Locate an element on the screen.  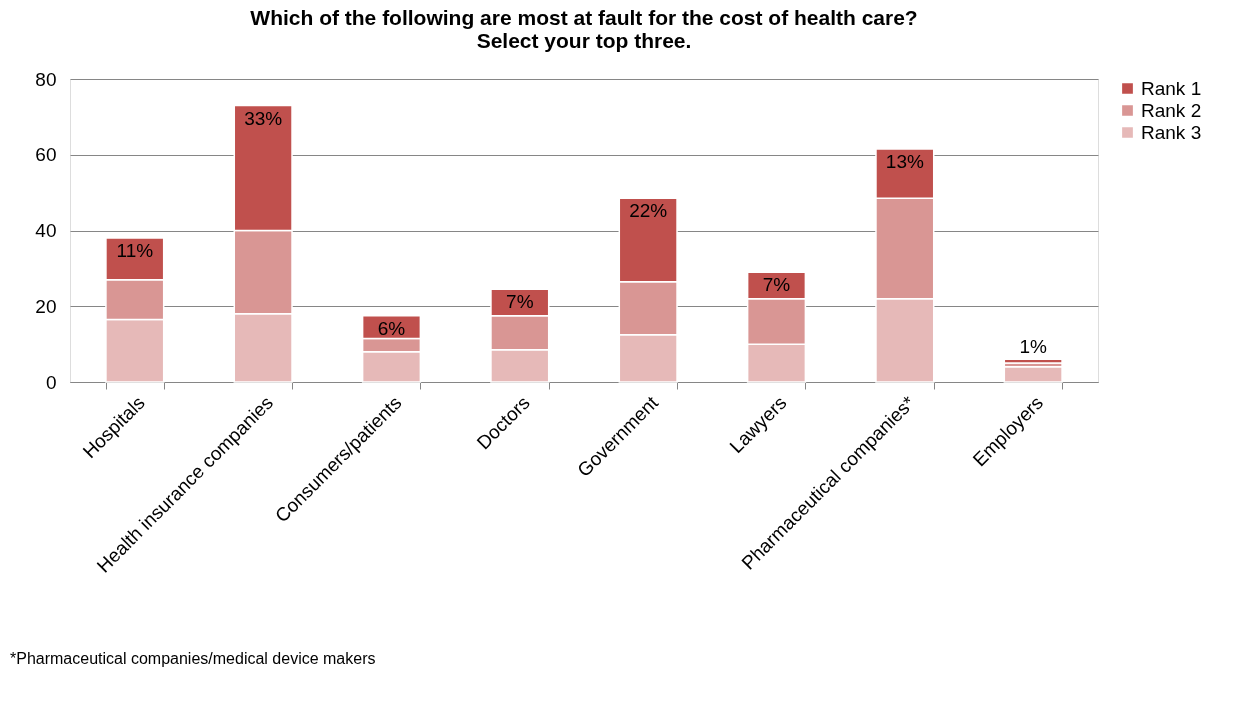
data-label: 33% is located at coordinates (263, 118).